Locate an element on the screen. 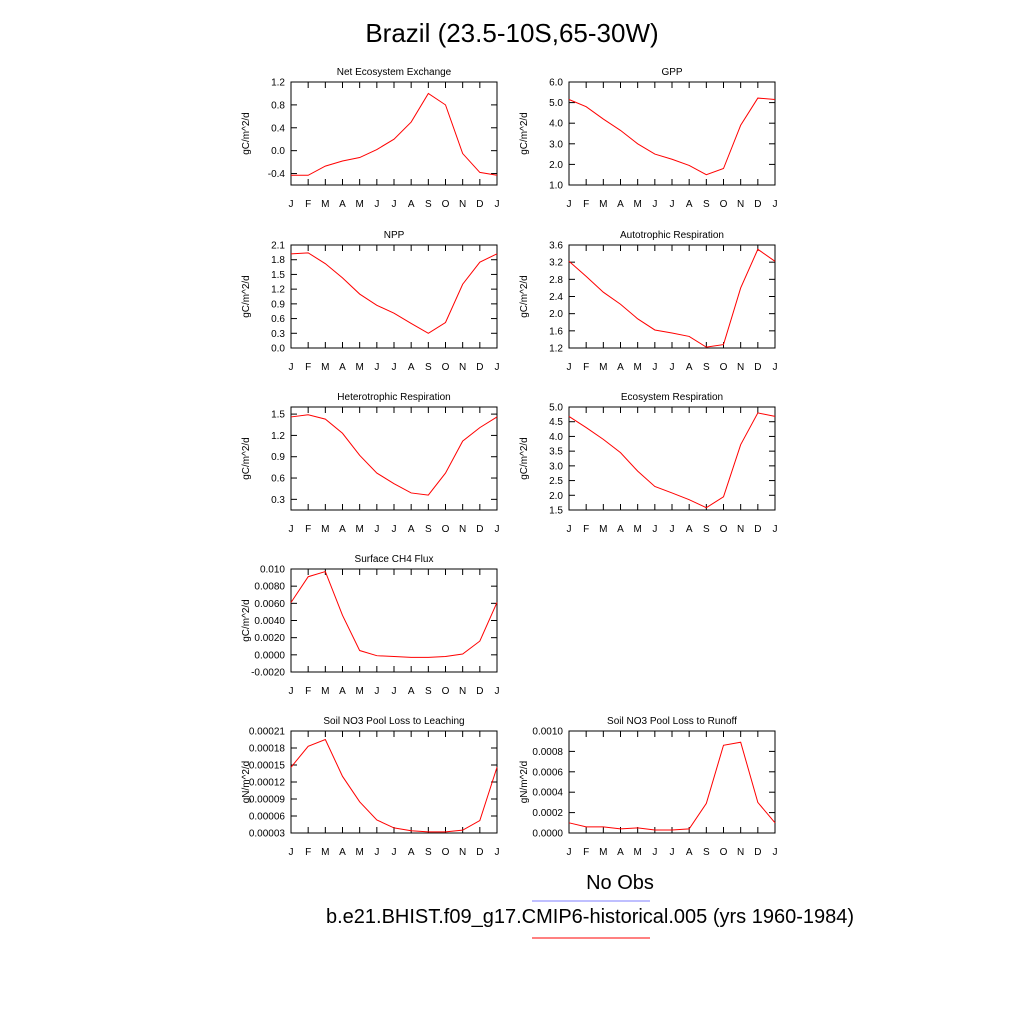 Image resolution: width=1024 pixels, height=1024 pixels. y-tick-label: -0.4 is located at coordinates (277, 174).